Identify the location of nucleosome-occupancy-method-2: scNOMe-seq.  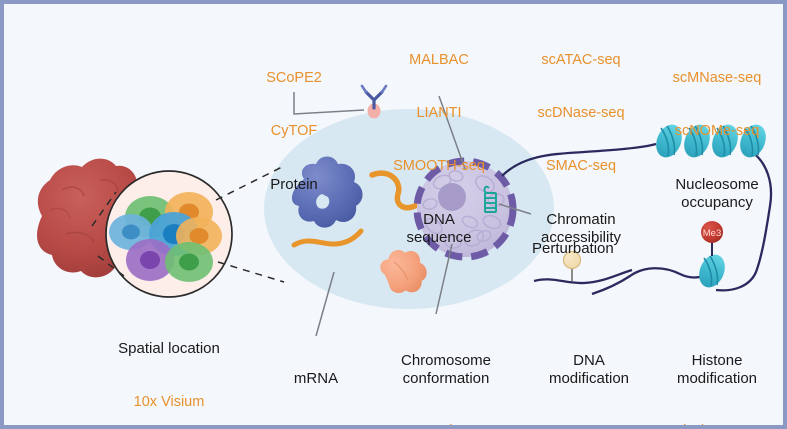
(717, 131).